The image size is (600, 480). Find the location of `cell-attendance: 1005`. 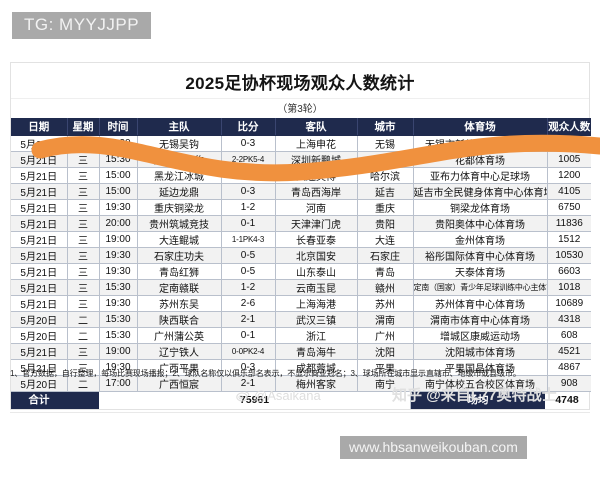

cell-attendance: 1005 is located at coordinates (569, 159).